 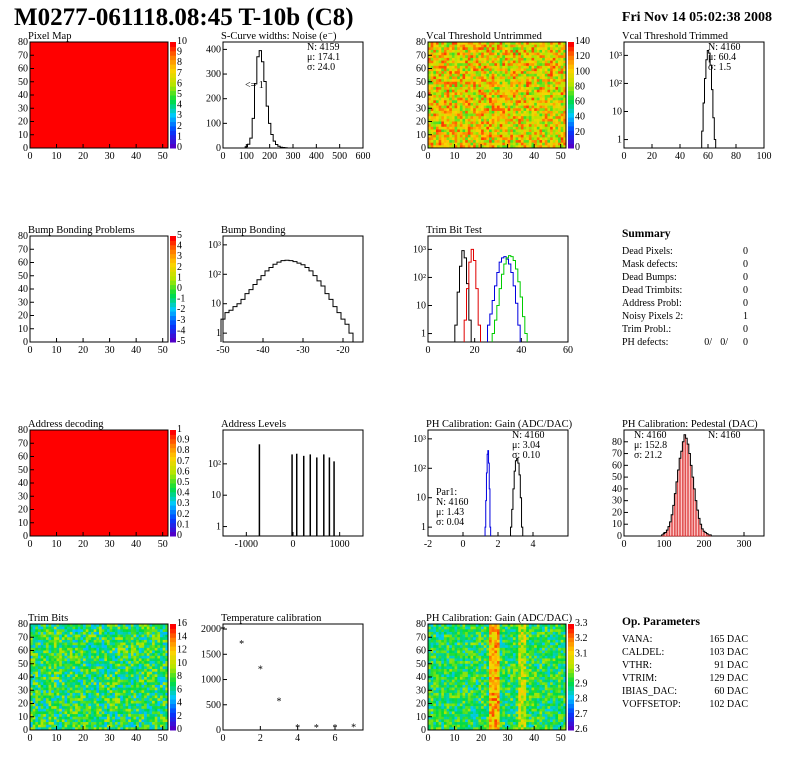 What do you see at coordinates (23, 329) in the screenshot?
I see `y-tick-label: 10` at bounding box center [23, 329].